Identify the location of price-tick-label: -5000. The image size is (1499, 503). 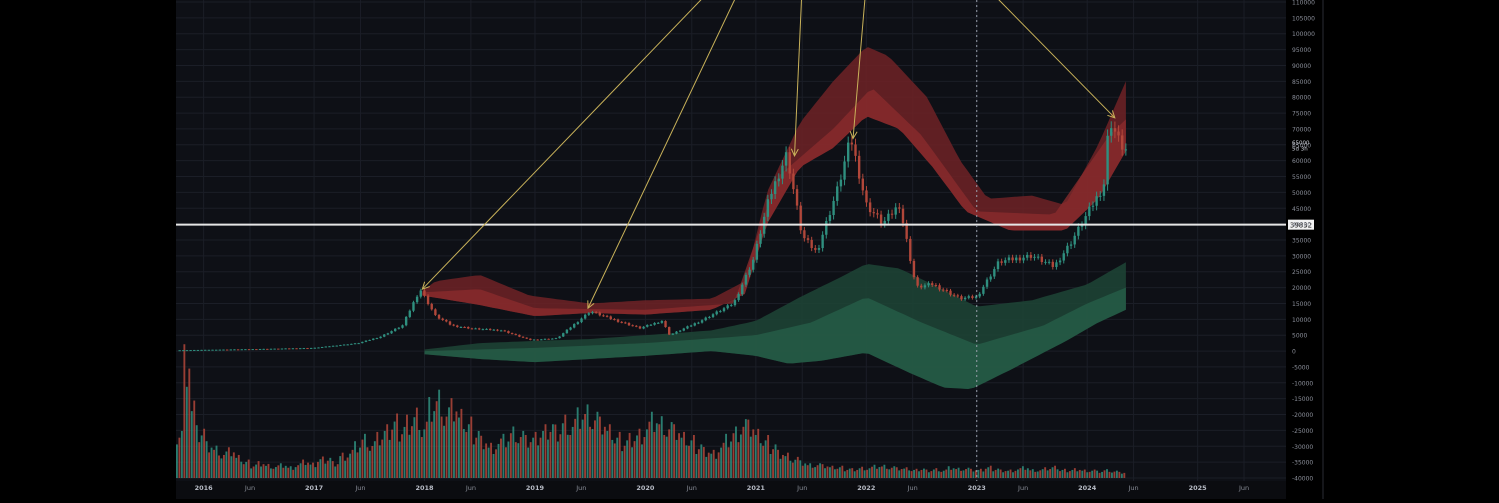
(1301, 367).